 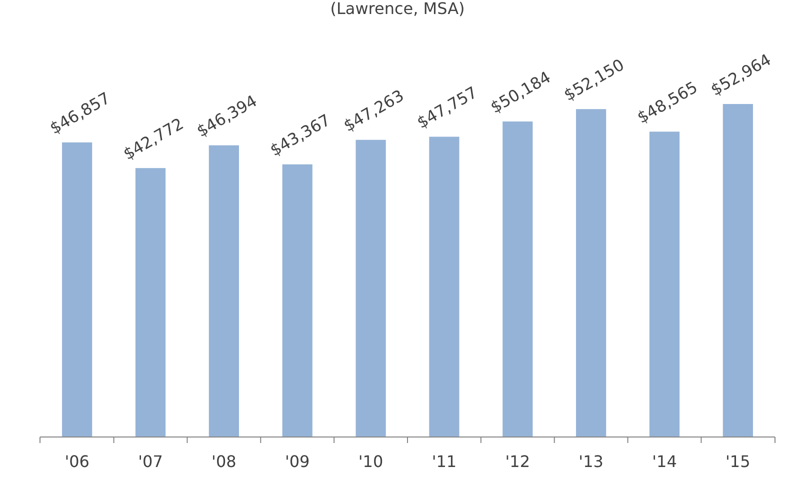 What do you see at coordinates (517, 461) in the screenshot?
I see `x-tick-label: '12` at bounding box center [517, 461].